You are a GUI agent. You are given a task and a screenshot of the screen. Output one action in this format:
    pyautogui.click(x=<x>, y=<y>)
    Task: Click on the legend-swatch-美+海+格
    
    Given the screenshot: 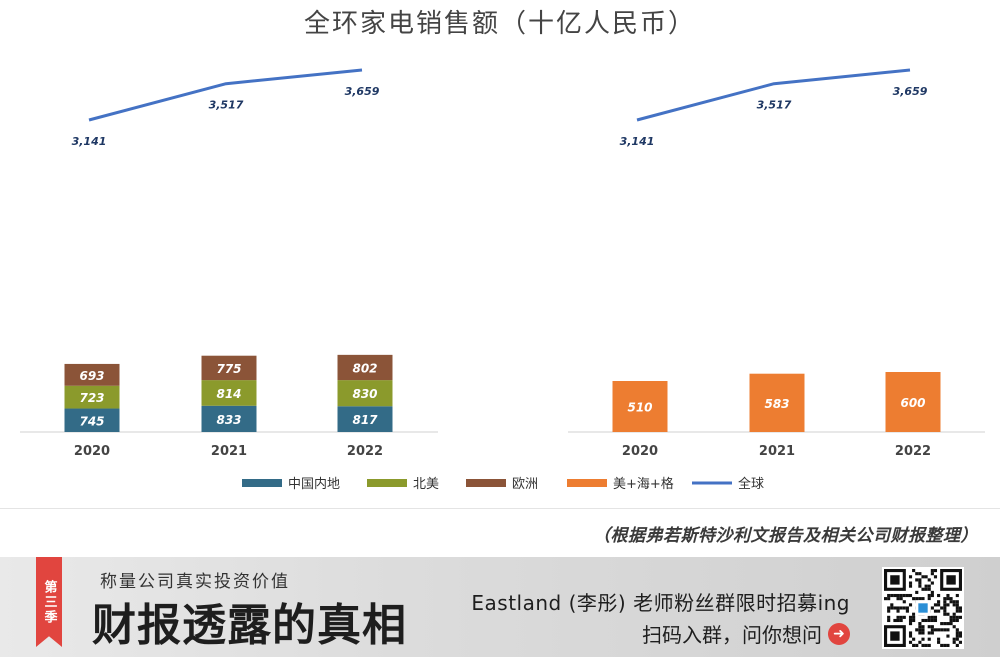 What is the action you would take?
    pyautogui.click(x=587, y=483)
    